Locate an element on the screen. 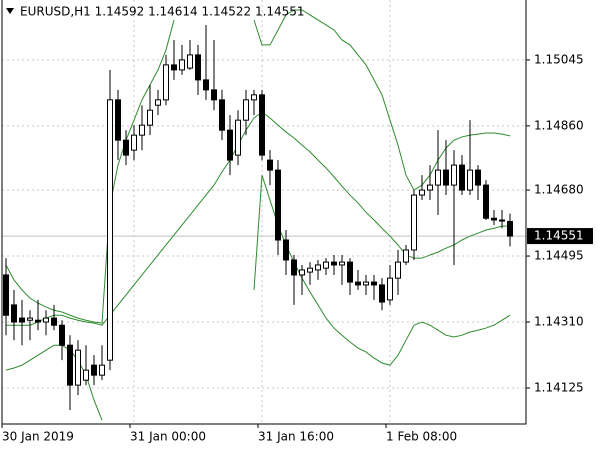 This screenshot has width=600, height=450. y-tick-label: 1.15045 is located at coordinates (559, 59).